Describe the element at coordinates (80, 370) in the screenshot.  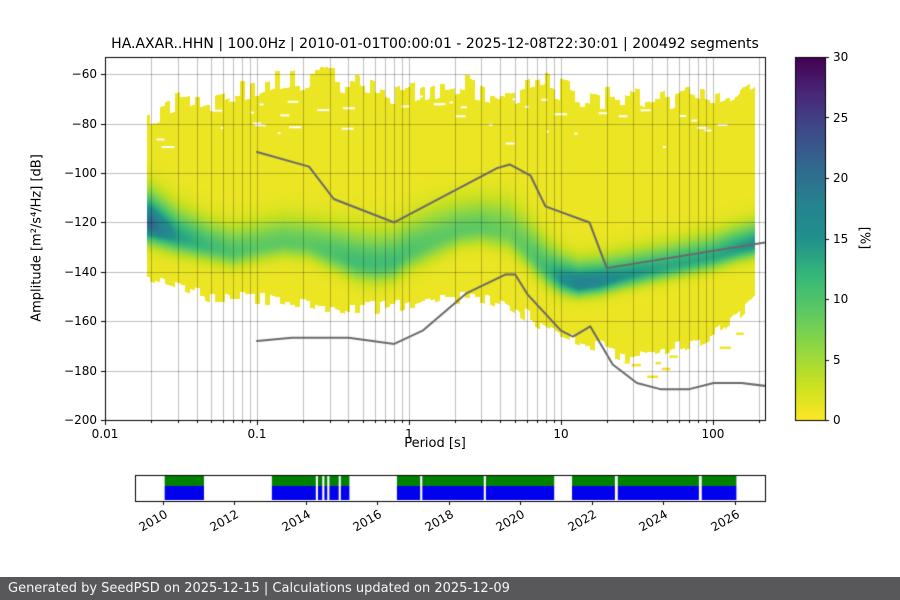
I see `y-tick-label: −180` at that location.